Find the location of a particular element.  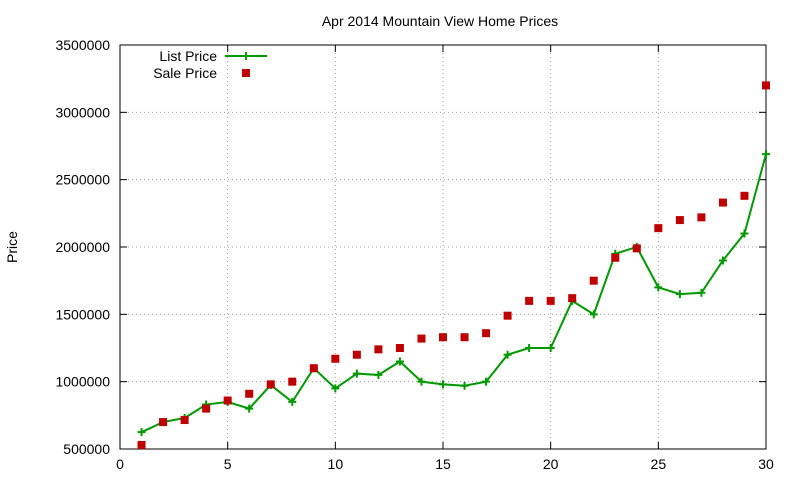

x-tick-label: 5 is located at coordinates (228, 464).